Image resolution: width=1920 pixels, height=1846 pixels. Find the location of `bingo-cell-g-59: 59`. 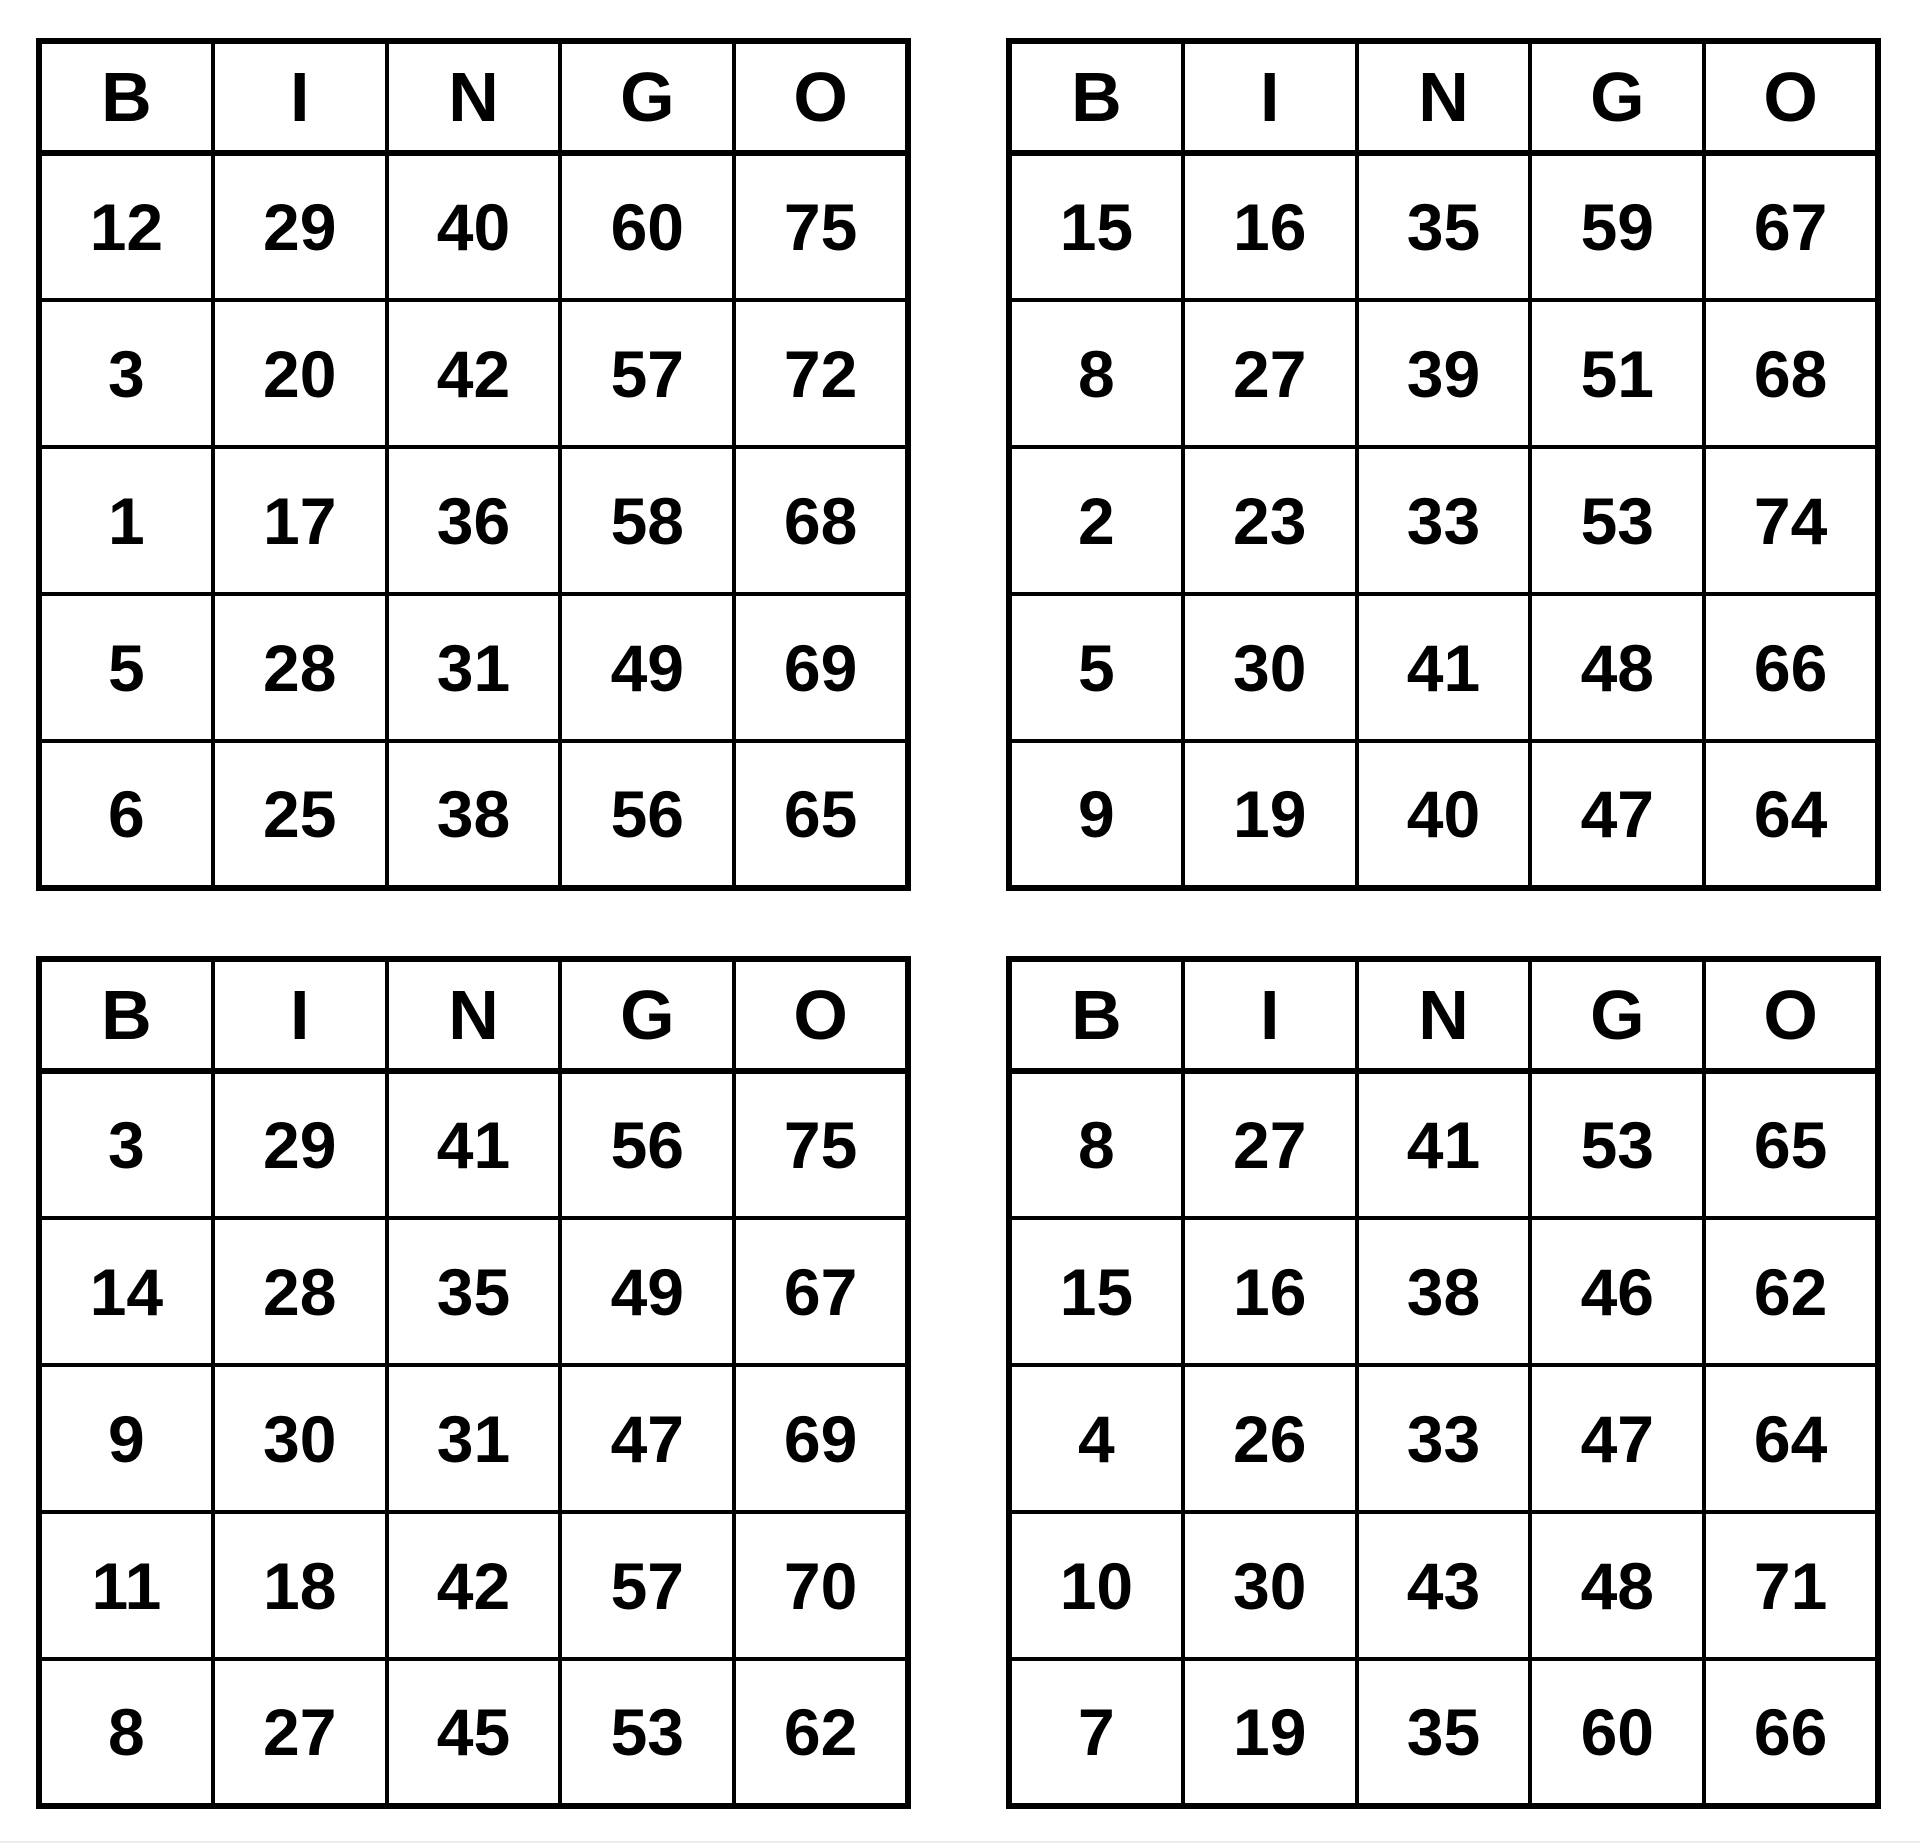

bingo-cell-g-59: 59 is located at coordinates (1617, 226).